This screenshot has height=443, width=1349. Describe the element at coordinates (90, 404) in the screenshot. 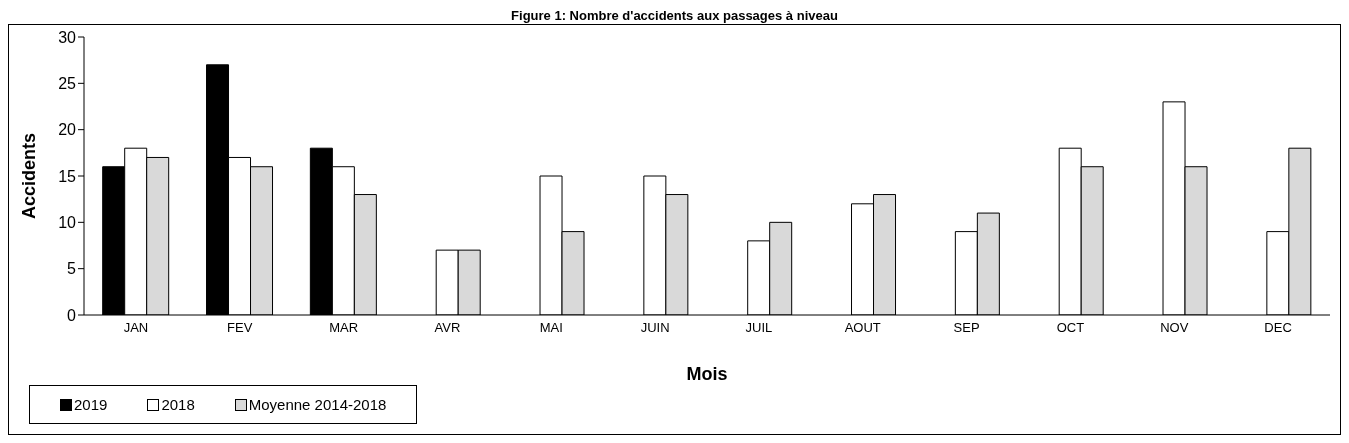

I see `legend-label: 2019` at that location.